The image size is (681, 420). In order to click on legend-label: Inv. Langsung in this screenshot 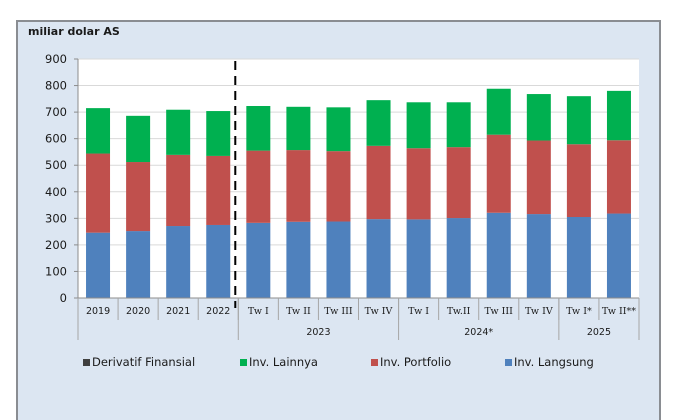, I will do `click(554, 362)`.